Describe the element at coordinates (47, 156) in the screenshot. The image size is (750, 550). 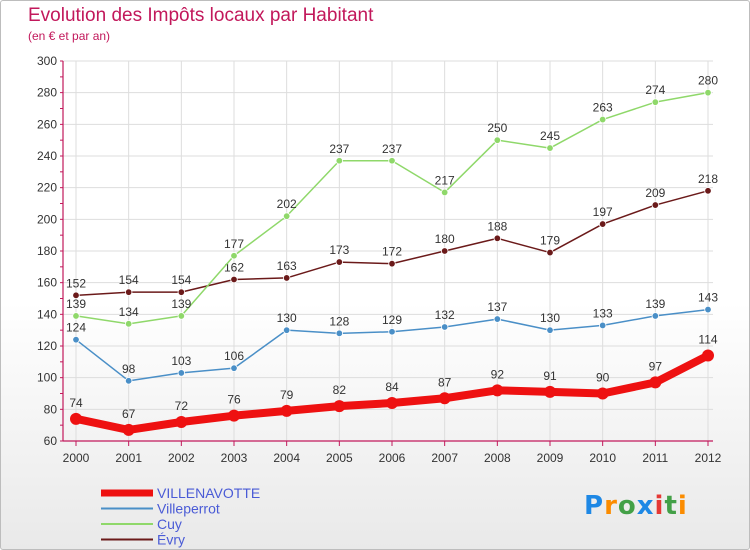
I see `y-tick-label: 240` at that location.